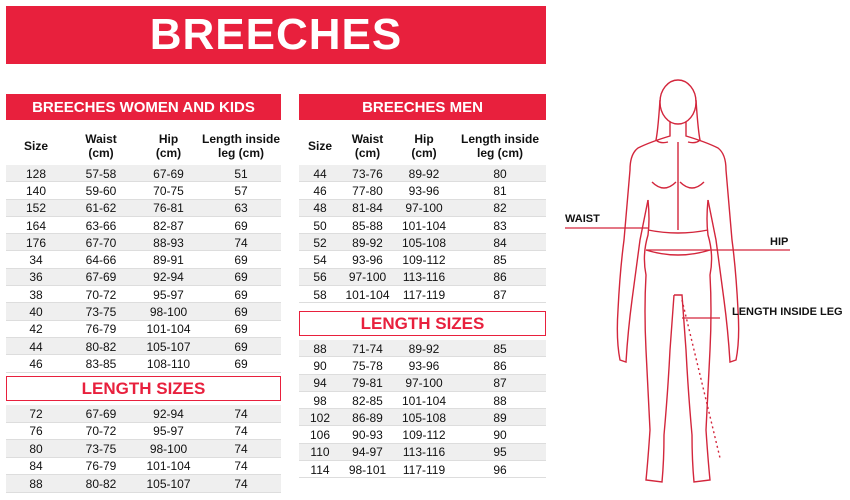  What do you see at coordinates (168, 225) in the screenshot?
I see `table-cell: 82-87` at bounding box center [168, 225].